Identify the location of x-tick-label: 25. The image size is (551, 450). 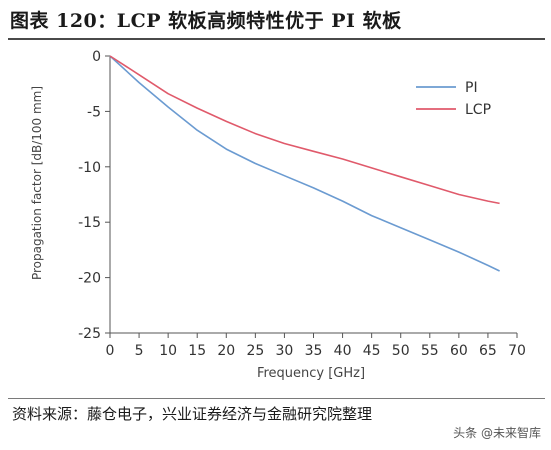
(255, 351).